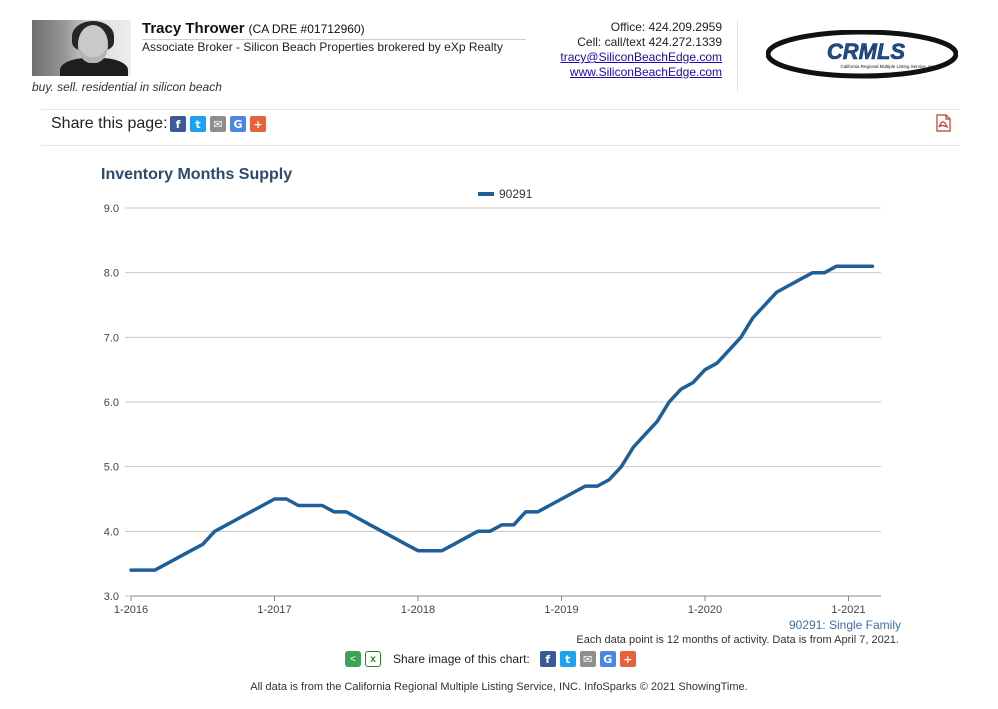 The image size is (998, 709). I want to click on x-tick-label: 1-2016, so click(131, 610).